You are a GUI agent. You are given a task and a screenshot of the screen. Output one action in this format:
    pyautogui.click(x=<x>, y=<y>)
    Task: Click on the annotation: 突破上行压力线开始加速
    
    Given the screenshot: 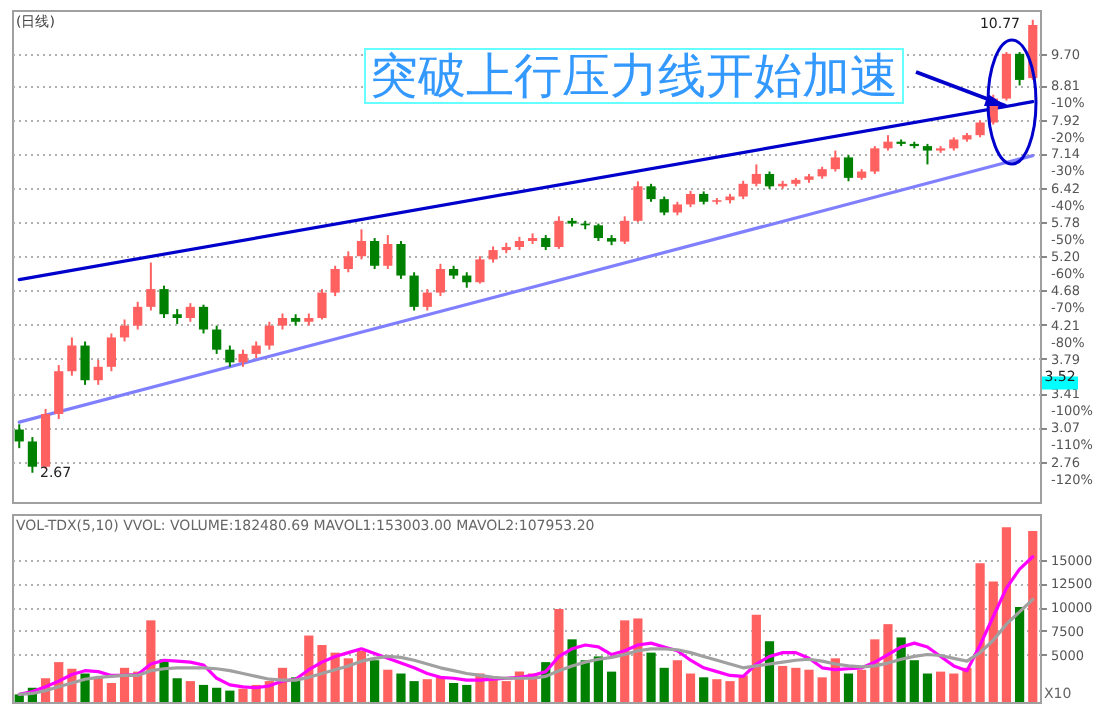 What is the action you would take?
    pyautogui.click(x=634, y=76)
    